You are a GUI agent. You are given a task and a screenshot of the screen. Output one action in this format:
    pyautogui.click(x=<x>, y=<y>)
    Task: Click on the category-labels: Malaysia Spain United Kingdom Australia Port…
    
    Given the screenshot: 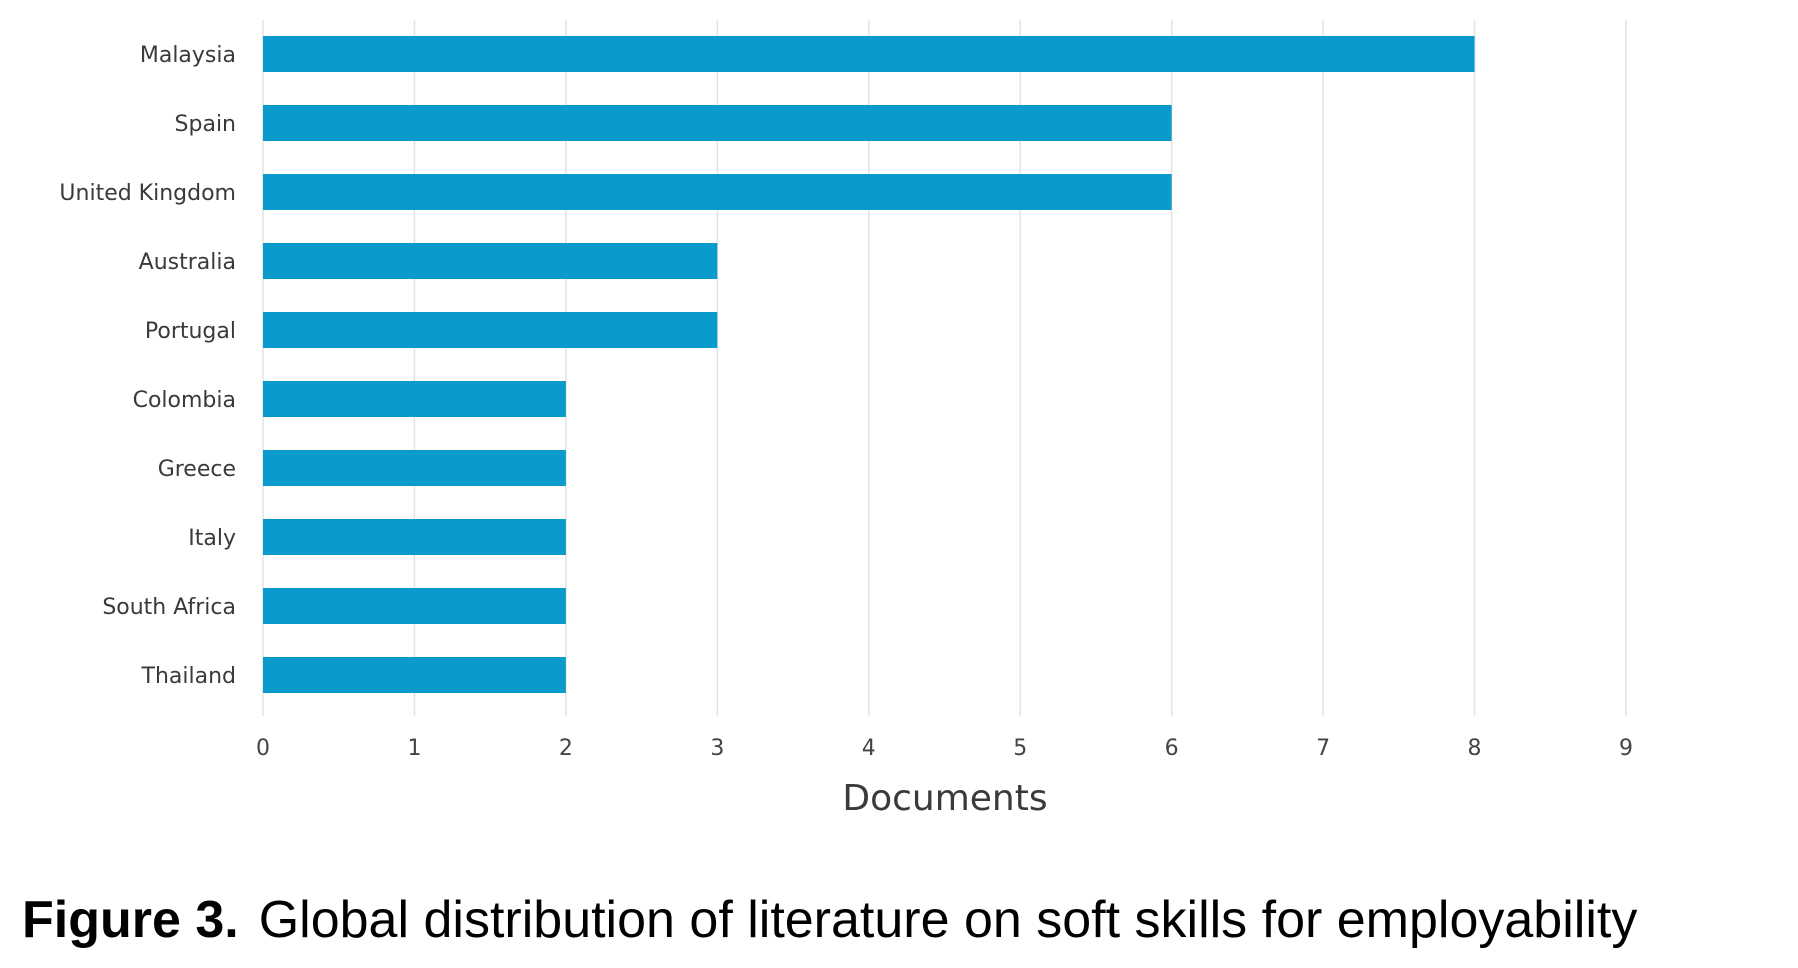 What is the action you would take?
    pyautogui.click(x=147, y=366)
    